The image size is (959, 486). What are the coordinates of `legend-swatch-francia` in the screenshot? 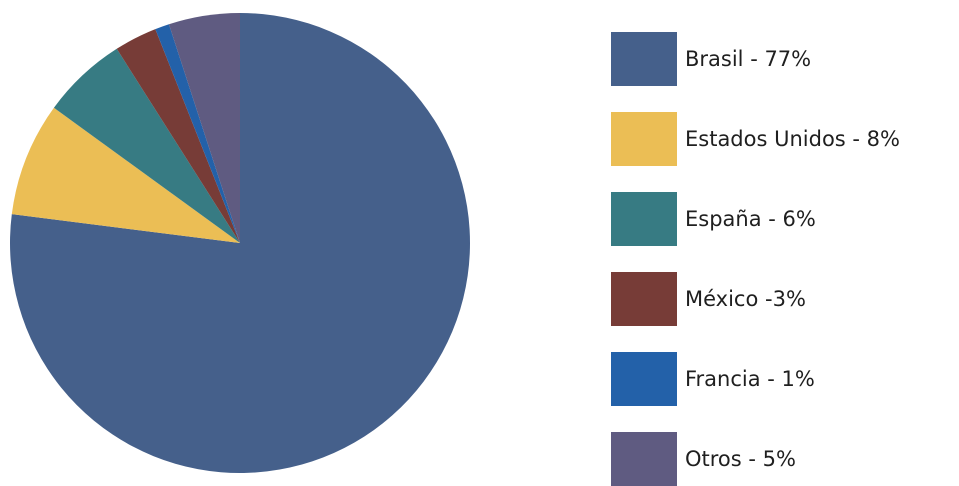 It's located at (644, 379).